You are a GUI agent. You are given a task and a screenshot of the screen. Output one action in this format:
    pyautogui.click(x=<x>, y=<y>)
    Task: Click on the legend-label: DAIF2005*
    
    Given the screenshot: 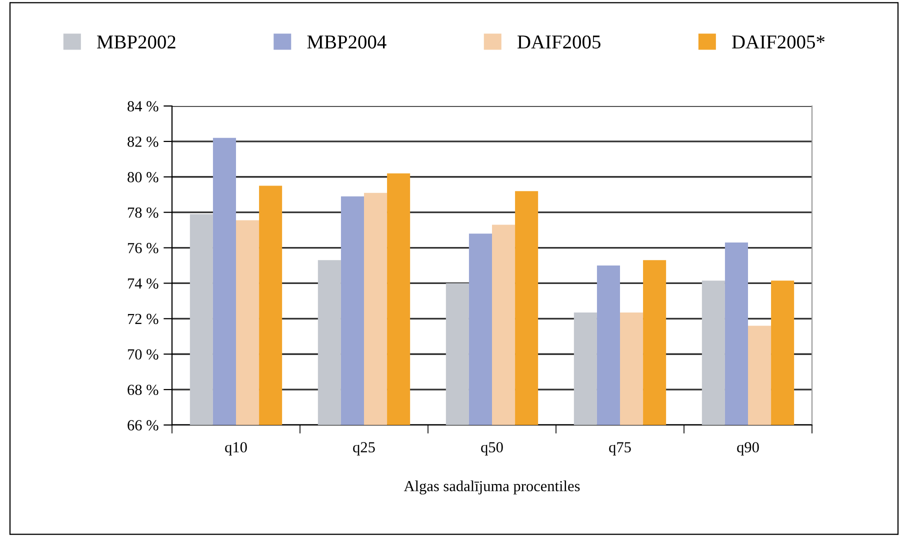 What is the action you would take?
    pyautogui.click(x=778, y=42)
    